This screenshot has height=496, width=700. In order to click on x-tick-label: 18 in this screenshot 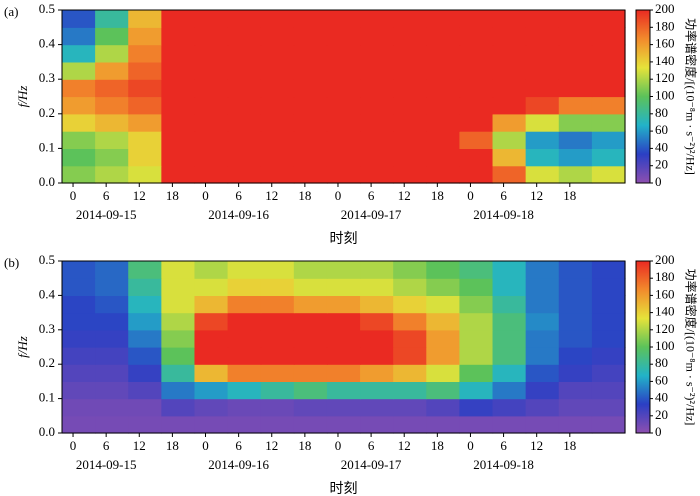, I will do `click(569, 195)`.